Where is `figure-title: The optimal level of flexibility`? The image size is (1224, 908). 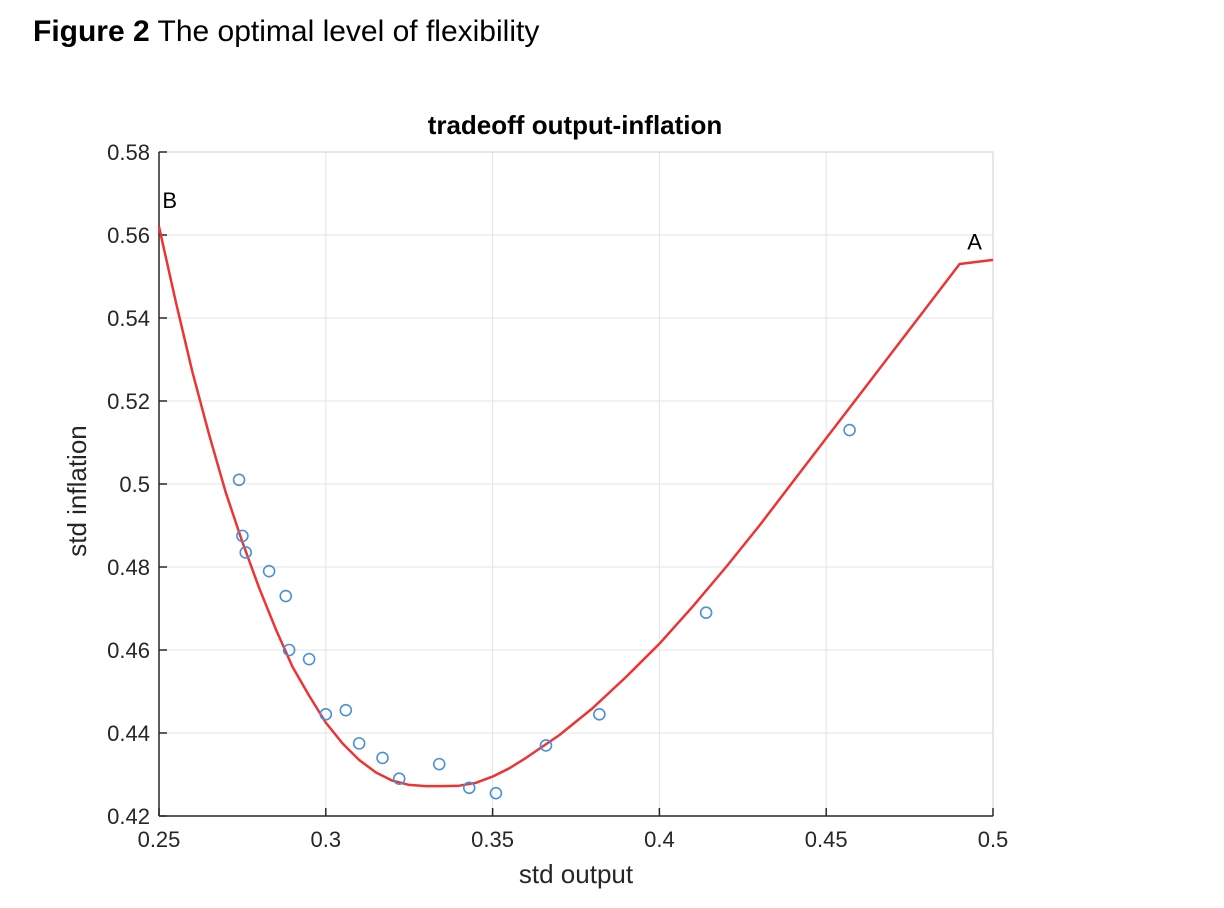
figure-title: The optimal level of flexibility is located at coordinates (344, 31).